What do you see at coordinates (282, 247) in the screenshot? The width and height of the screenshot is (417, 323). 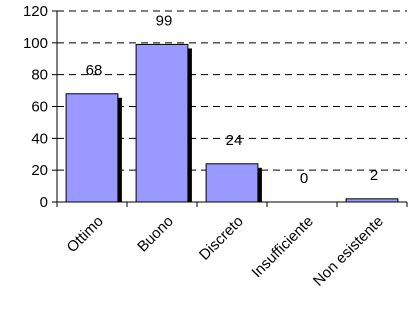 I see `x-tick-label-insufficiente: Insufficiente` at bounding box center [282, 247].